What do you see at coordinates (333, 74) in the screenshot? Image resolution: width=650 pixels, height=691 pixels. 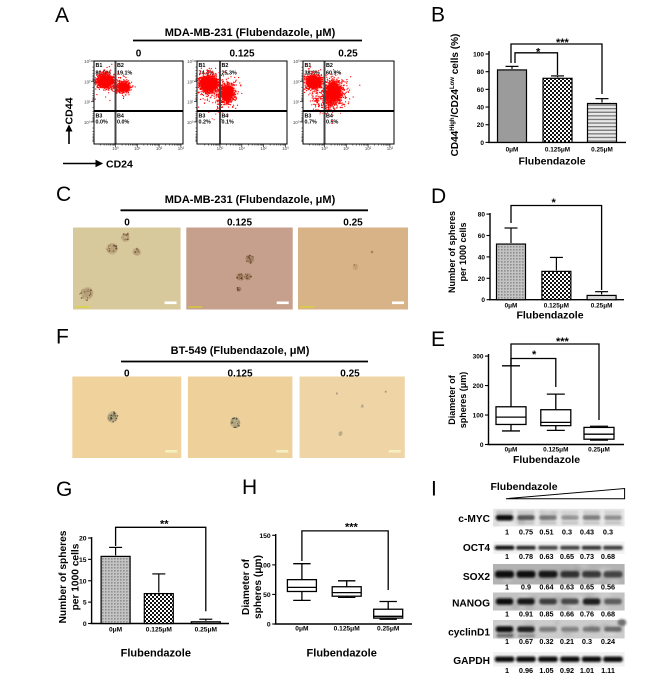 I see `svg-text: 60.9%` at bounding box center [333, 74].